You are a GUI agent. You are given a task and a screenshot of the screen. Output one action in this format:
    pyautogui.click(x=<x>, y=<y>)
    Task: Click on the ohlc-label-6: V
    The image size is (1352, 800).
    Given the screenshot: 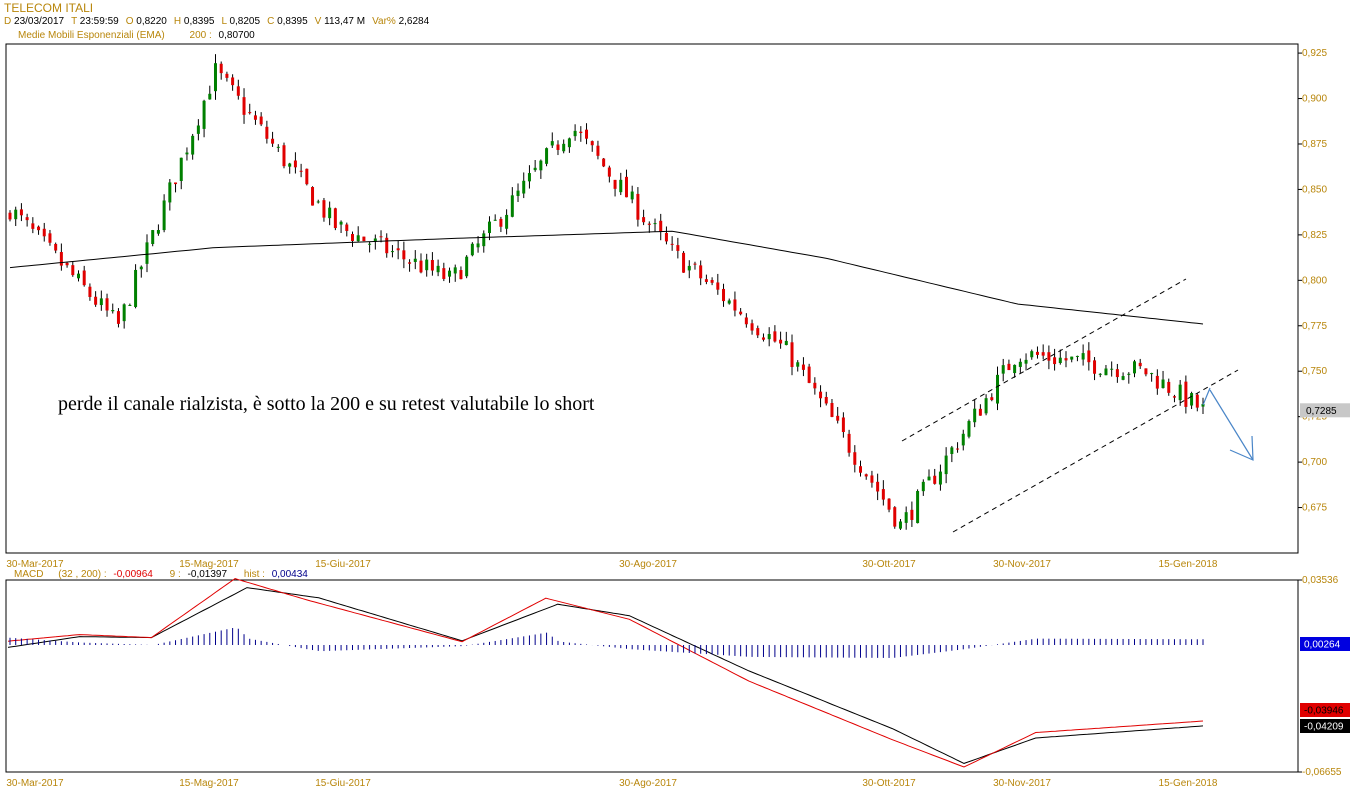 What is the action you would take?
    pyautogui.click(x=318, y=21)
    